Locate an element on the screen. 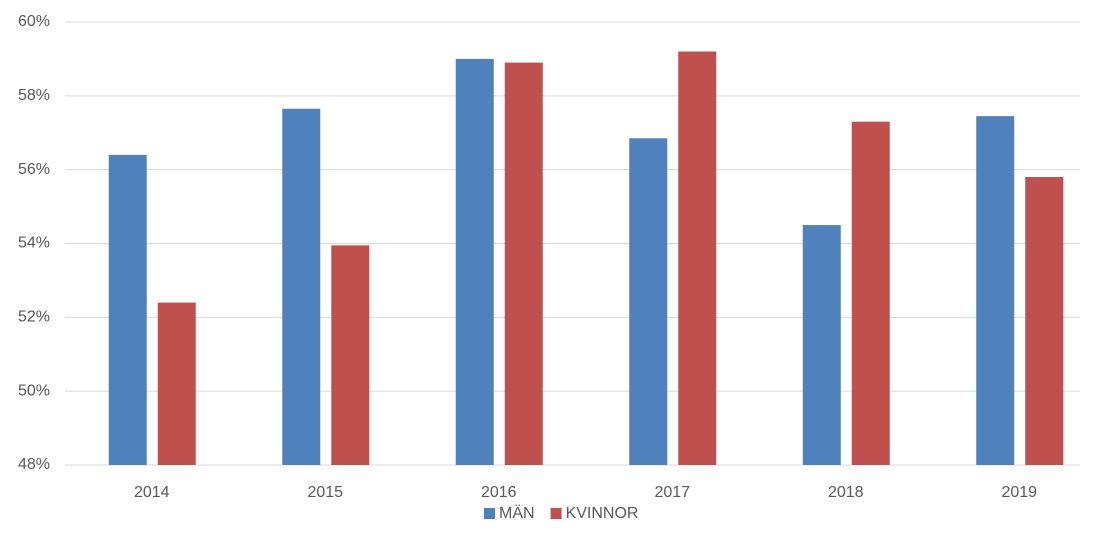  y-tick-label: 56% is located at coordinates (34, 169).